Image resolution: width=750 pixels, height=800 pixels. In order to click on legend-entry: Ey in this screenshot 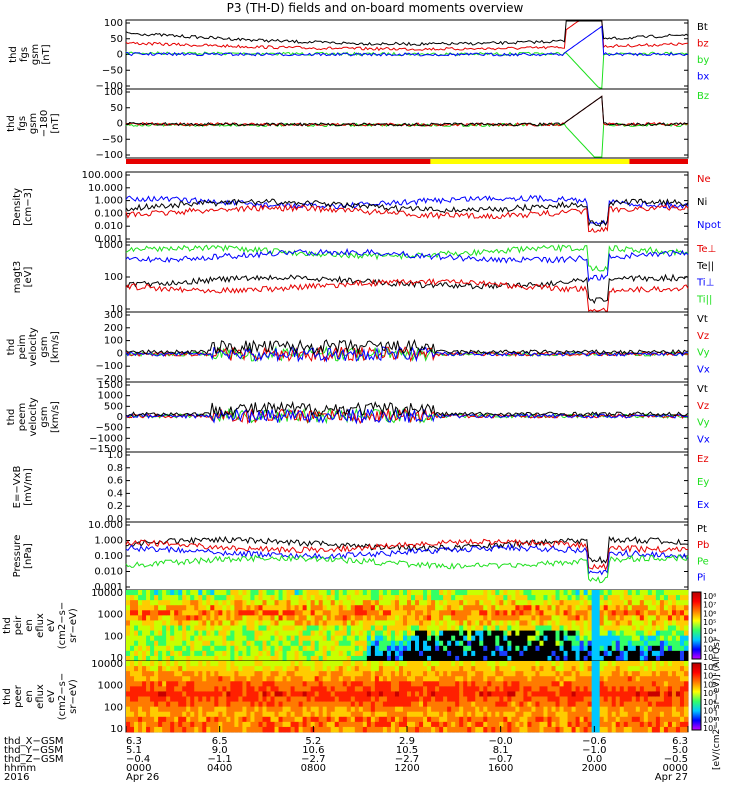, I will do `click(703, 482)`.